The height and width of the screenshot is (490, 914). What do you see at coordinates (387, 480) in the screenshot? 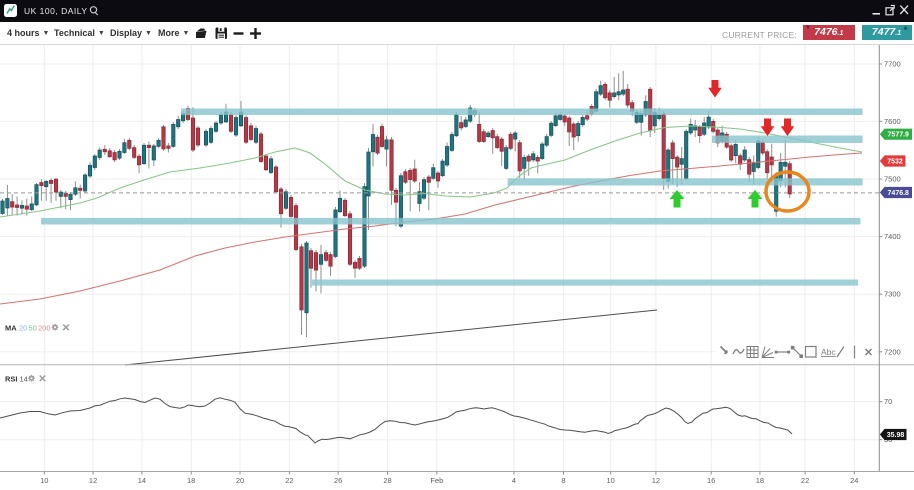
I see `svg-text: 28` at bounding box center [387, 480].